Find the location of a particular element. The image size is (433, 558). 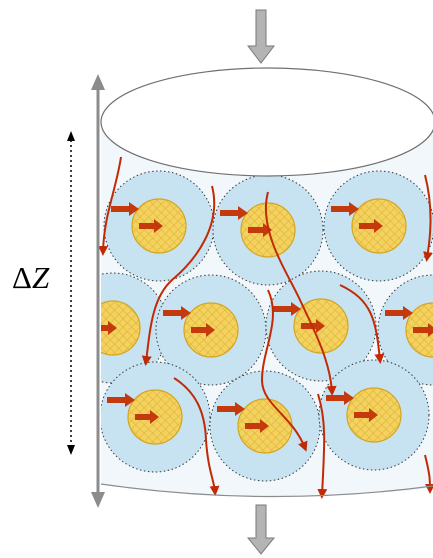

height-label: ΔZ is located at coordinates (30, 277).